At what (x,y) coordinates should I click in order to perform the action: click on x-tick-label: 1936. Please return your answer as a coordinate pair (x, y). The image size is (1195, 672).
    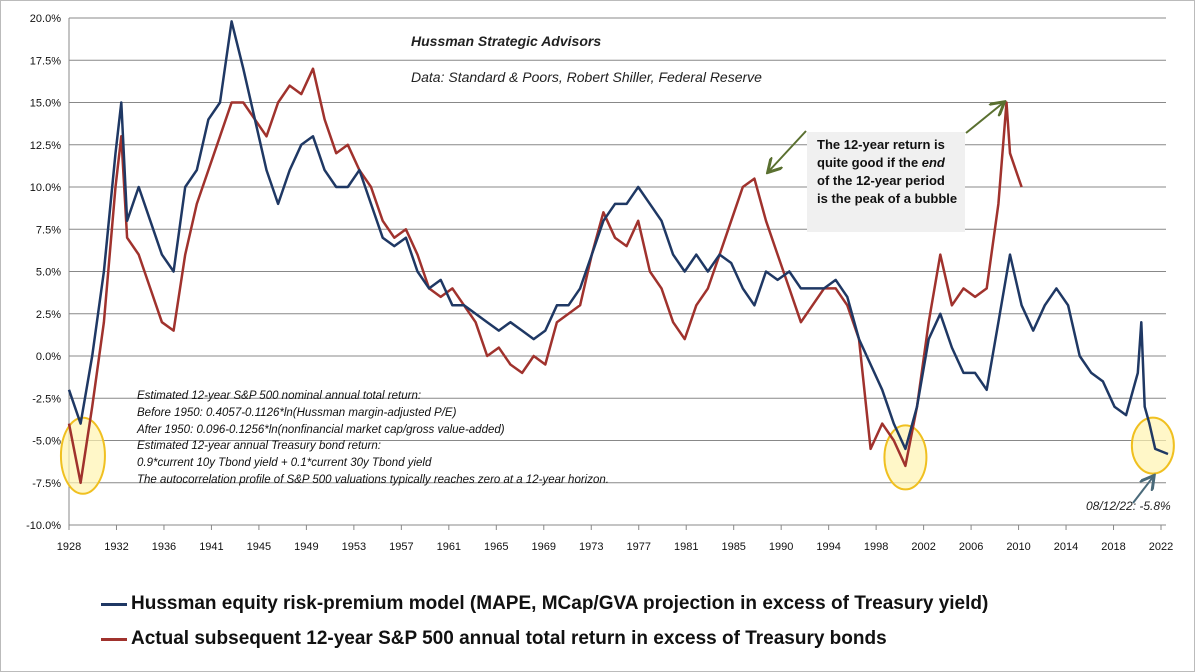
    Looking at the image, I should click on (164, 547).